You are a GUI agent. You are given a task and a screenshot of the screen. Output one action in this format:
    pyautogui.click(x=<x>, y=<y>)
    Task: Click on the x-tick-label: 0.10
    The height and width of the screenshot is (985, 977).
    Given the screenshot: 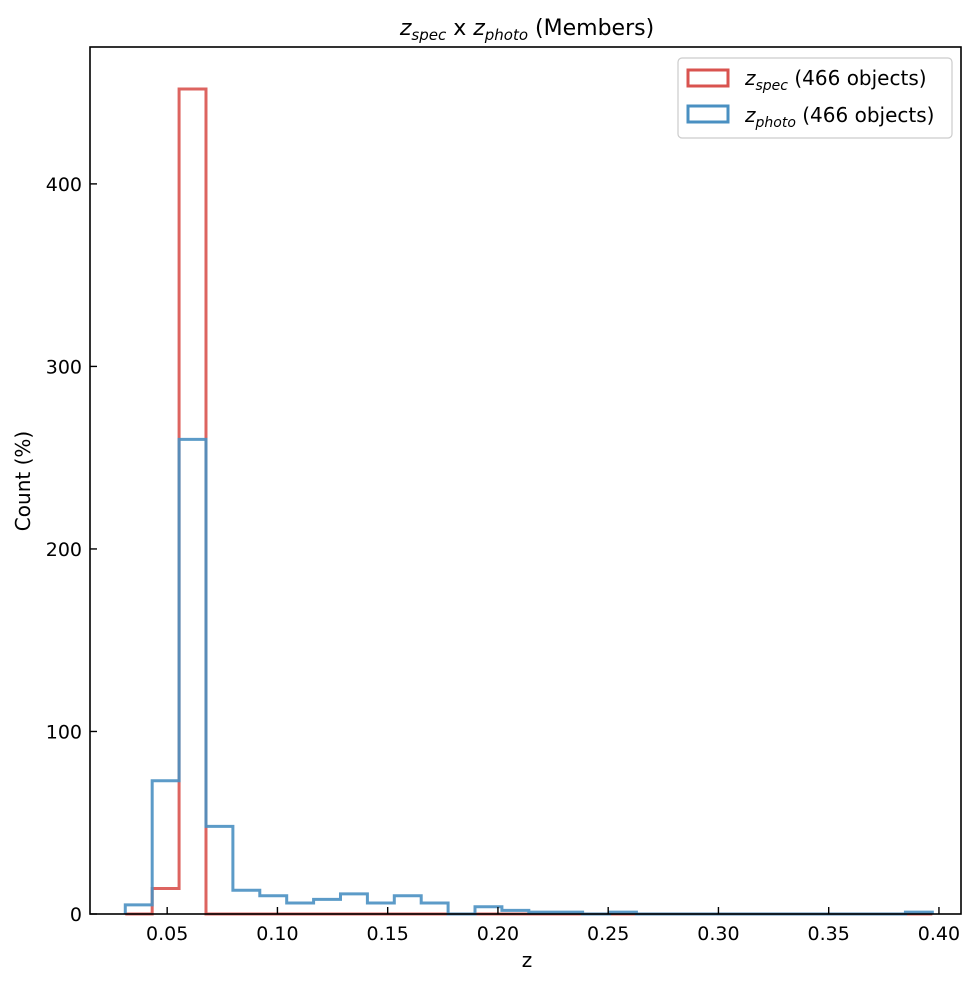 What is the action you would take?
    pyautogui.click(x=277, y=934)
    